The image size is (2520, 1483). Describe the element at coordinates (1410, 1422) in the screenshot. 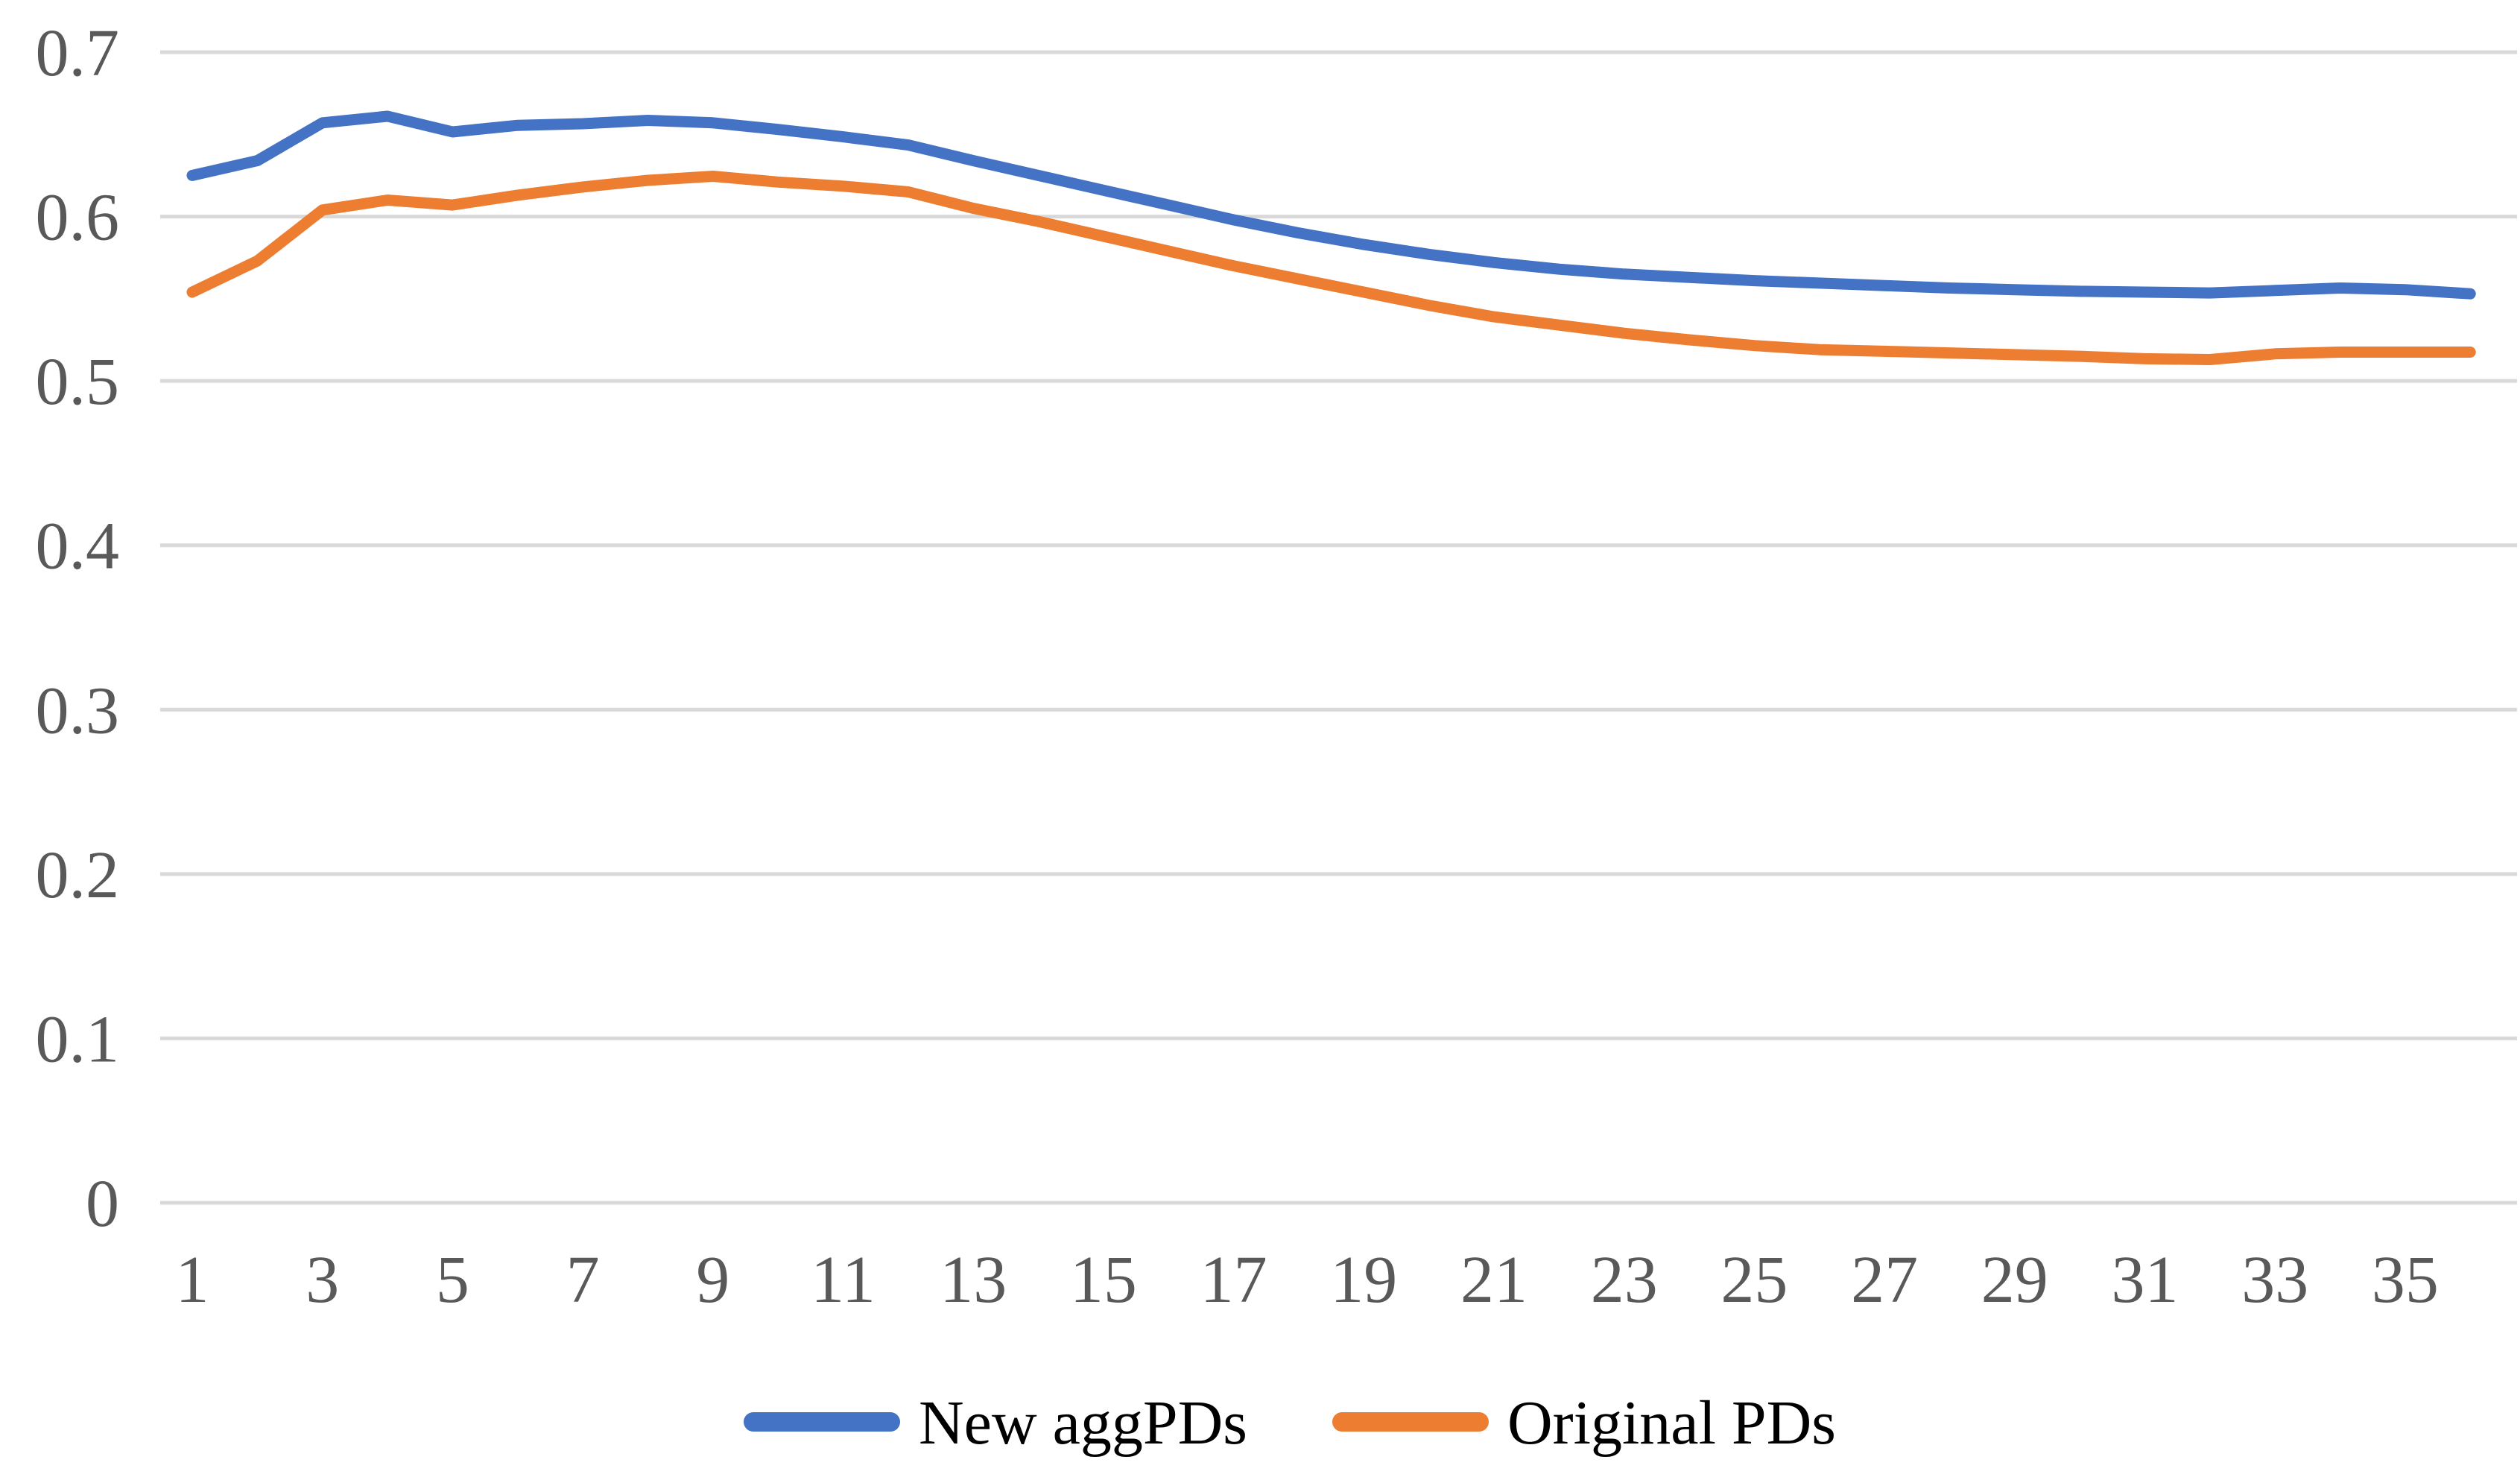

I see `legend-swatch-original-pds` at that location.